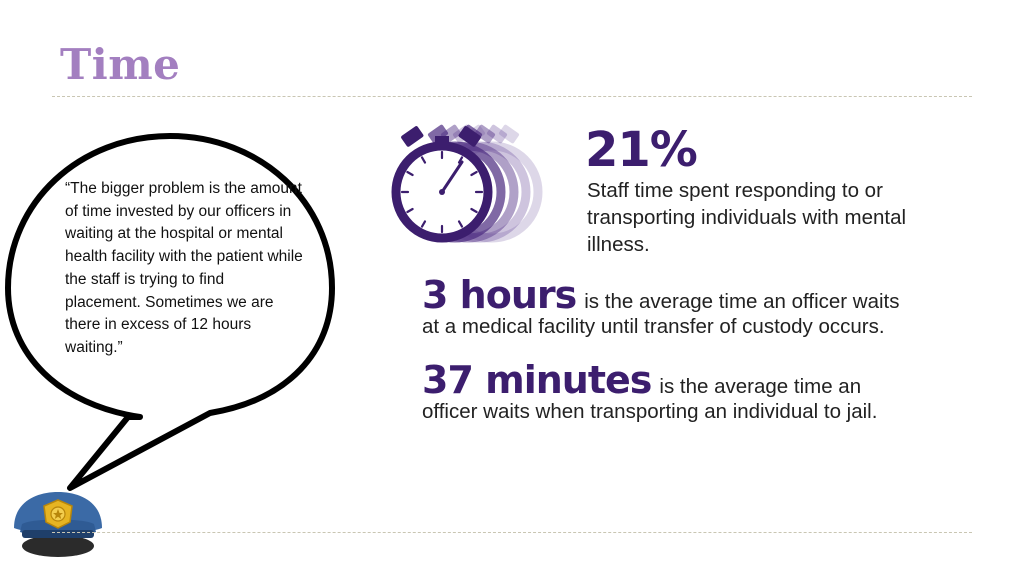  What do you see at coordinates (499, 295) in the screenshot?
I see `stat-3-hours-value: 3 hours` at bounding box center [499, 295].